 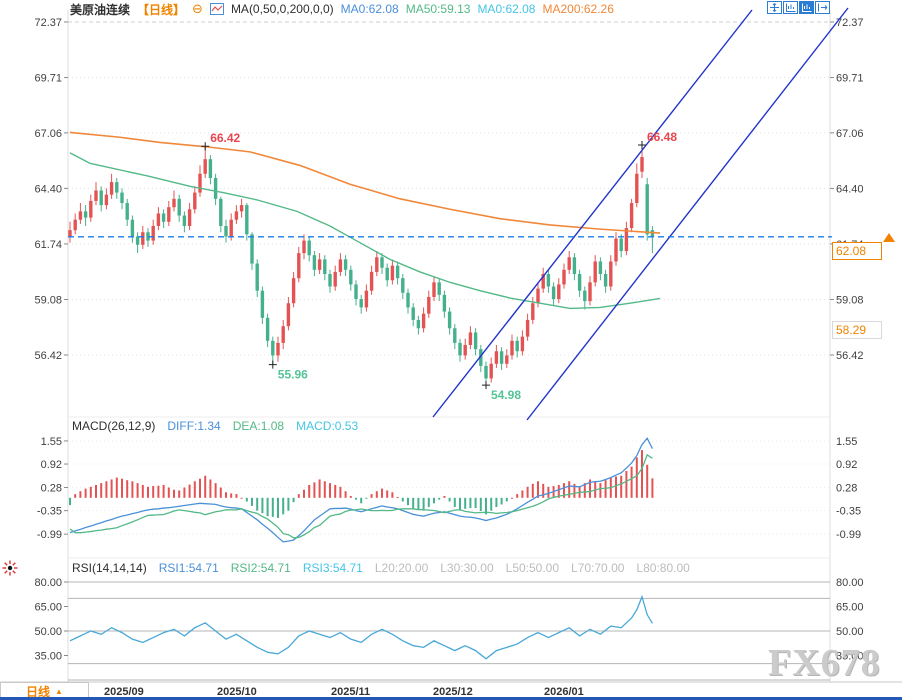 What do you see at coordinates (282, 9) in the screenshot?
I see `ma-settings-label: MA(0,50,0,200,0,0)` at bounding box center [282, 9].